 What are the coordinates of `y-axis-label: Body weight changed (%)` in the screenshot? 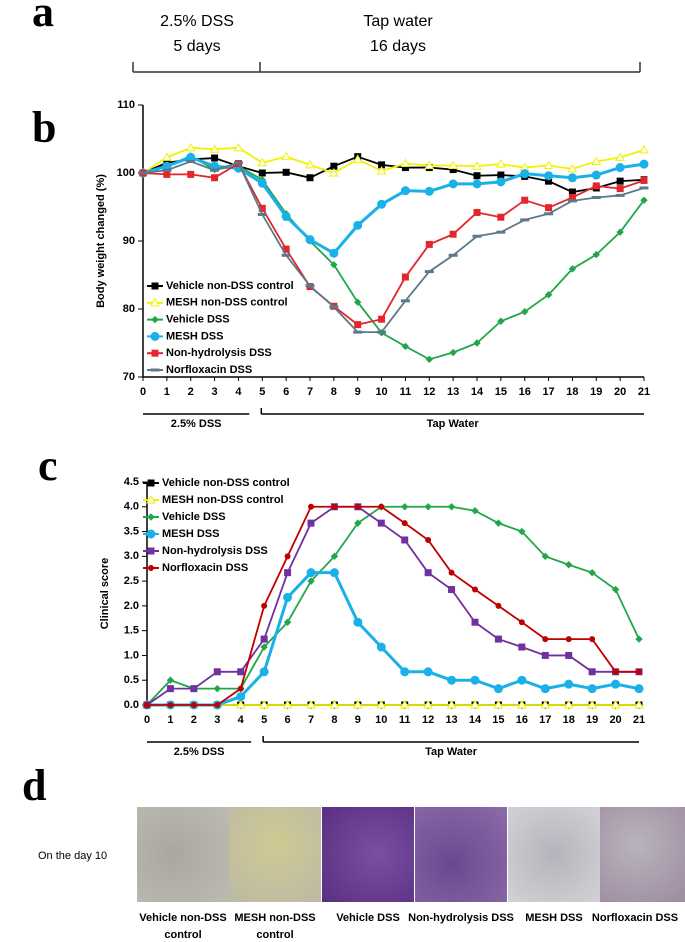 It's located at (101, 241).